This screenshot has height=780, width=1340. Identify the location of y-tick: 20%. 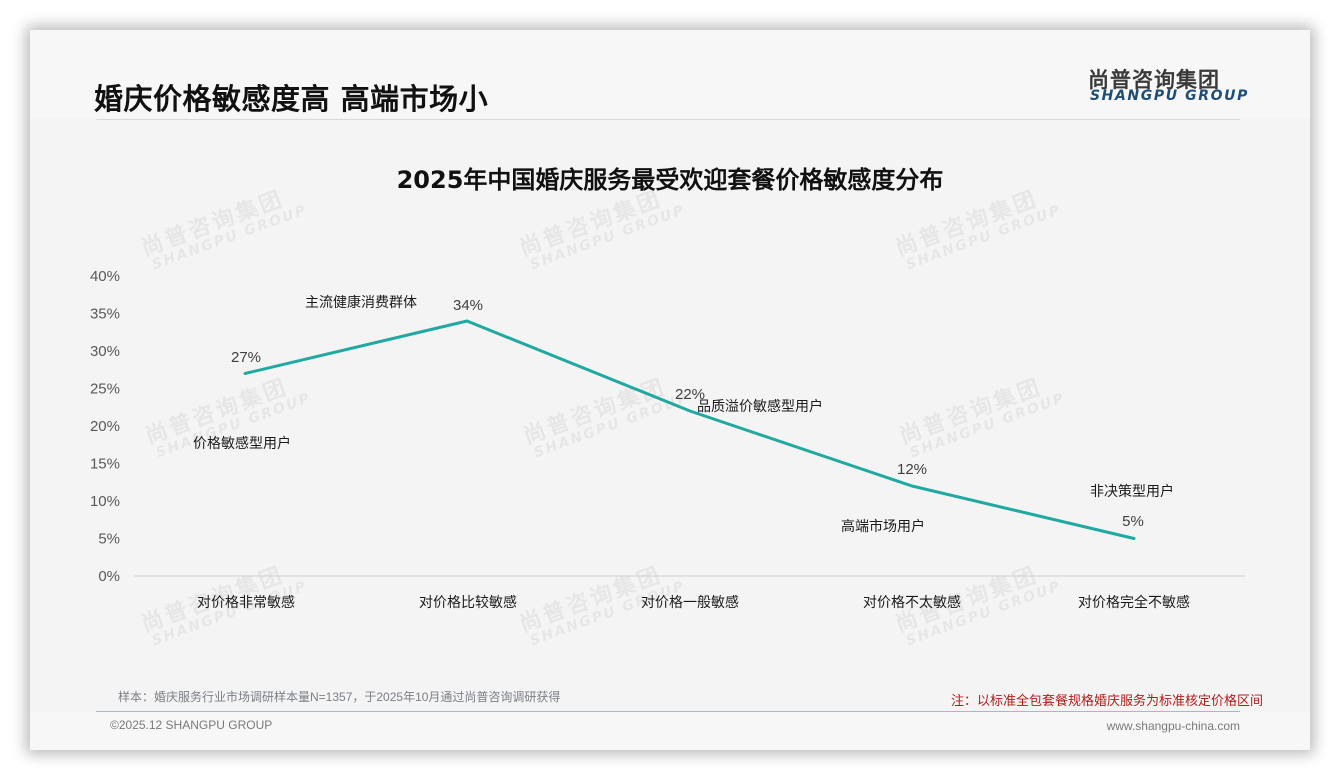
(105, 426).